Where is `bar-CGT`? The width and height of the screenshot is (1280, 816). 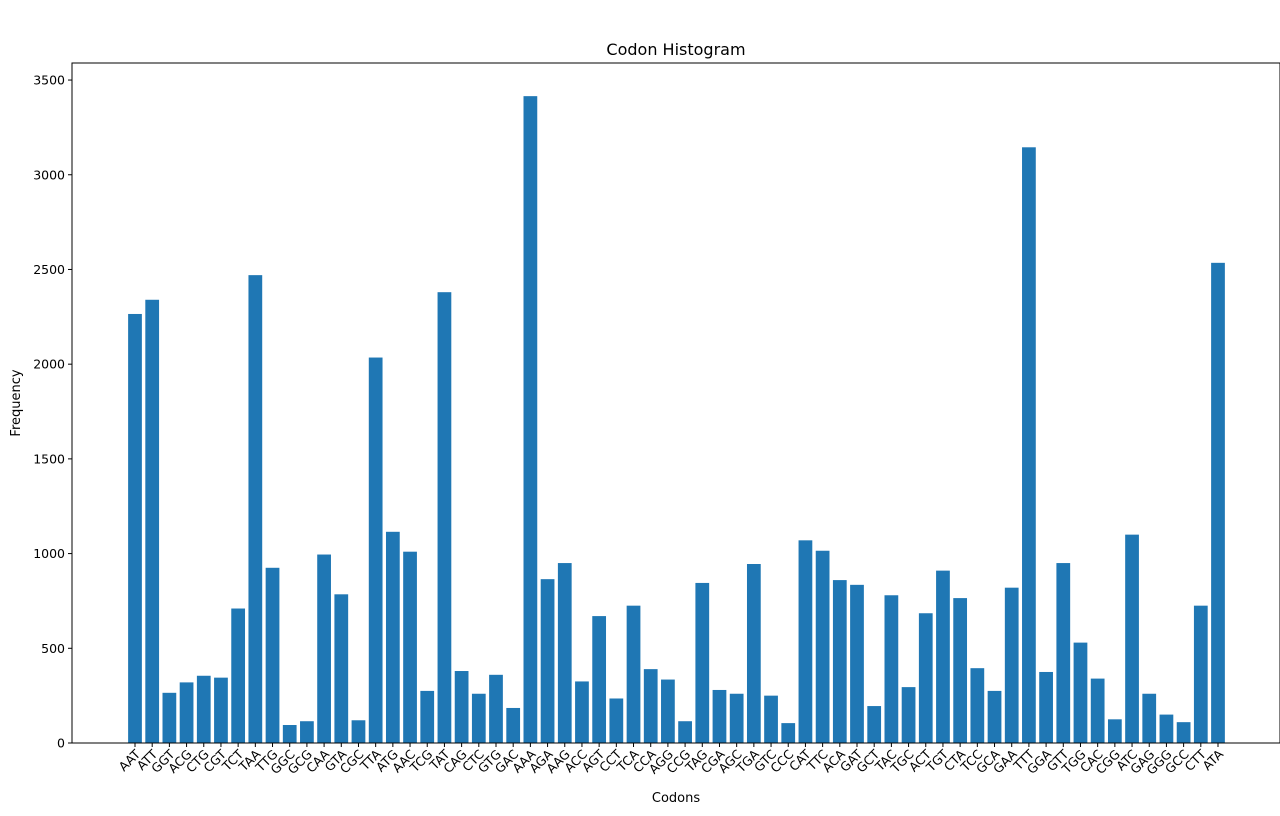
bar-CGT is located at coordinates (221, 710).